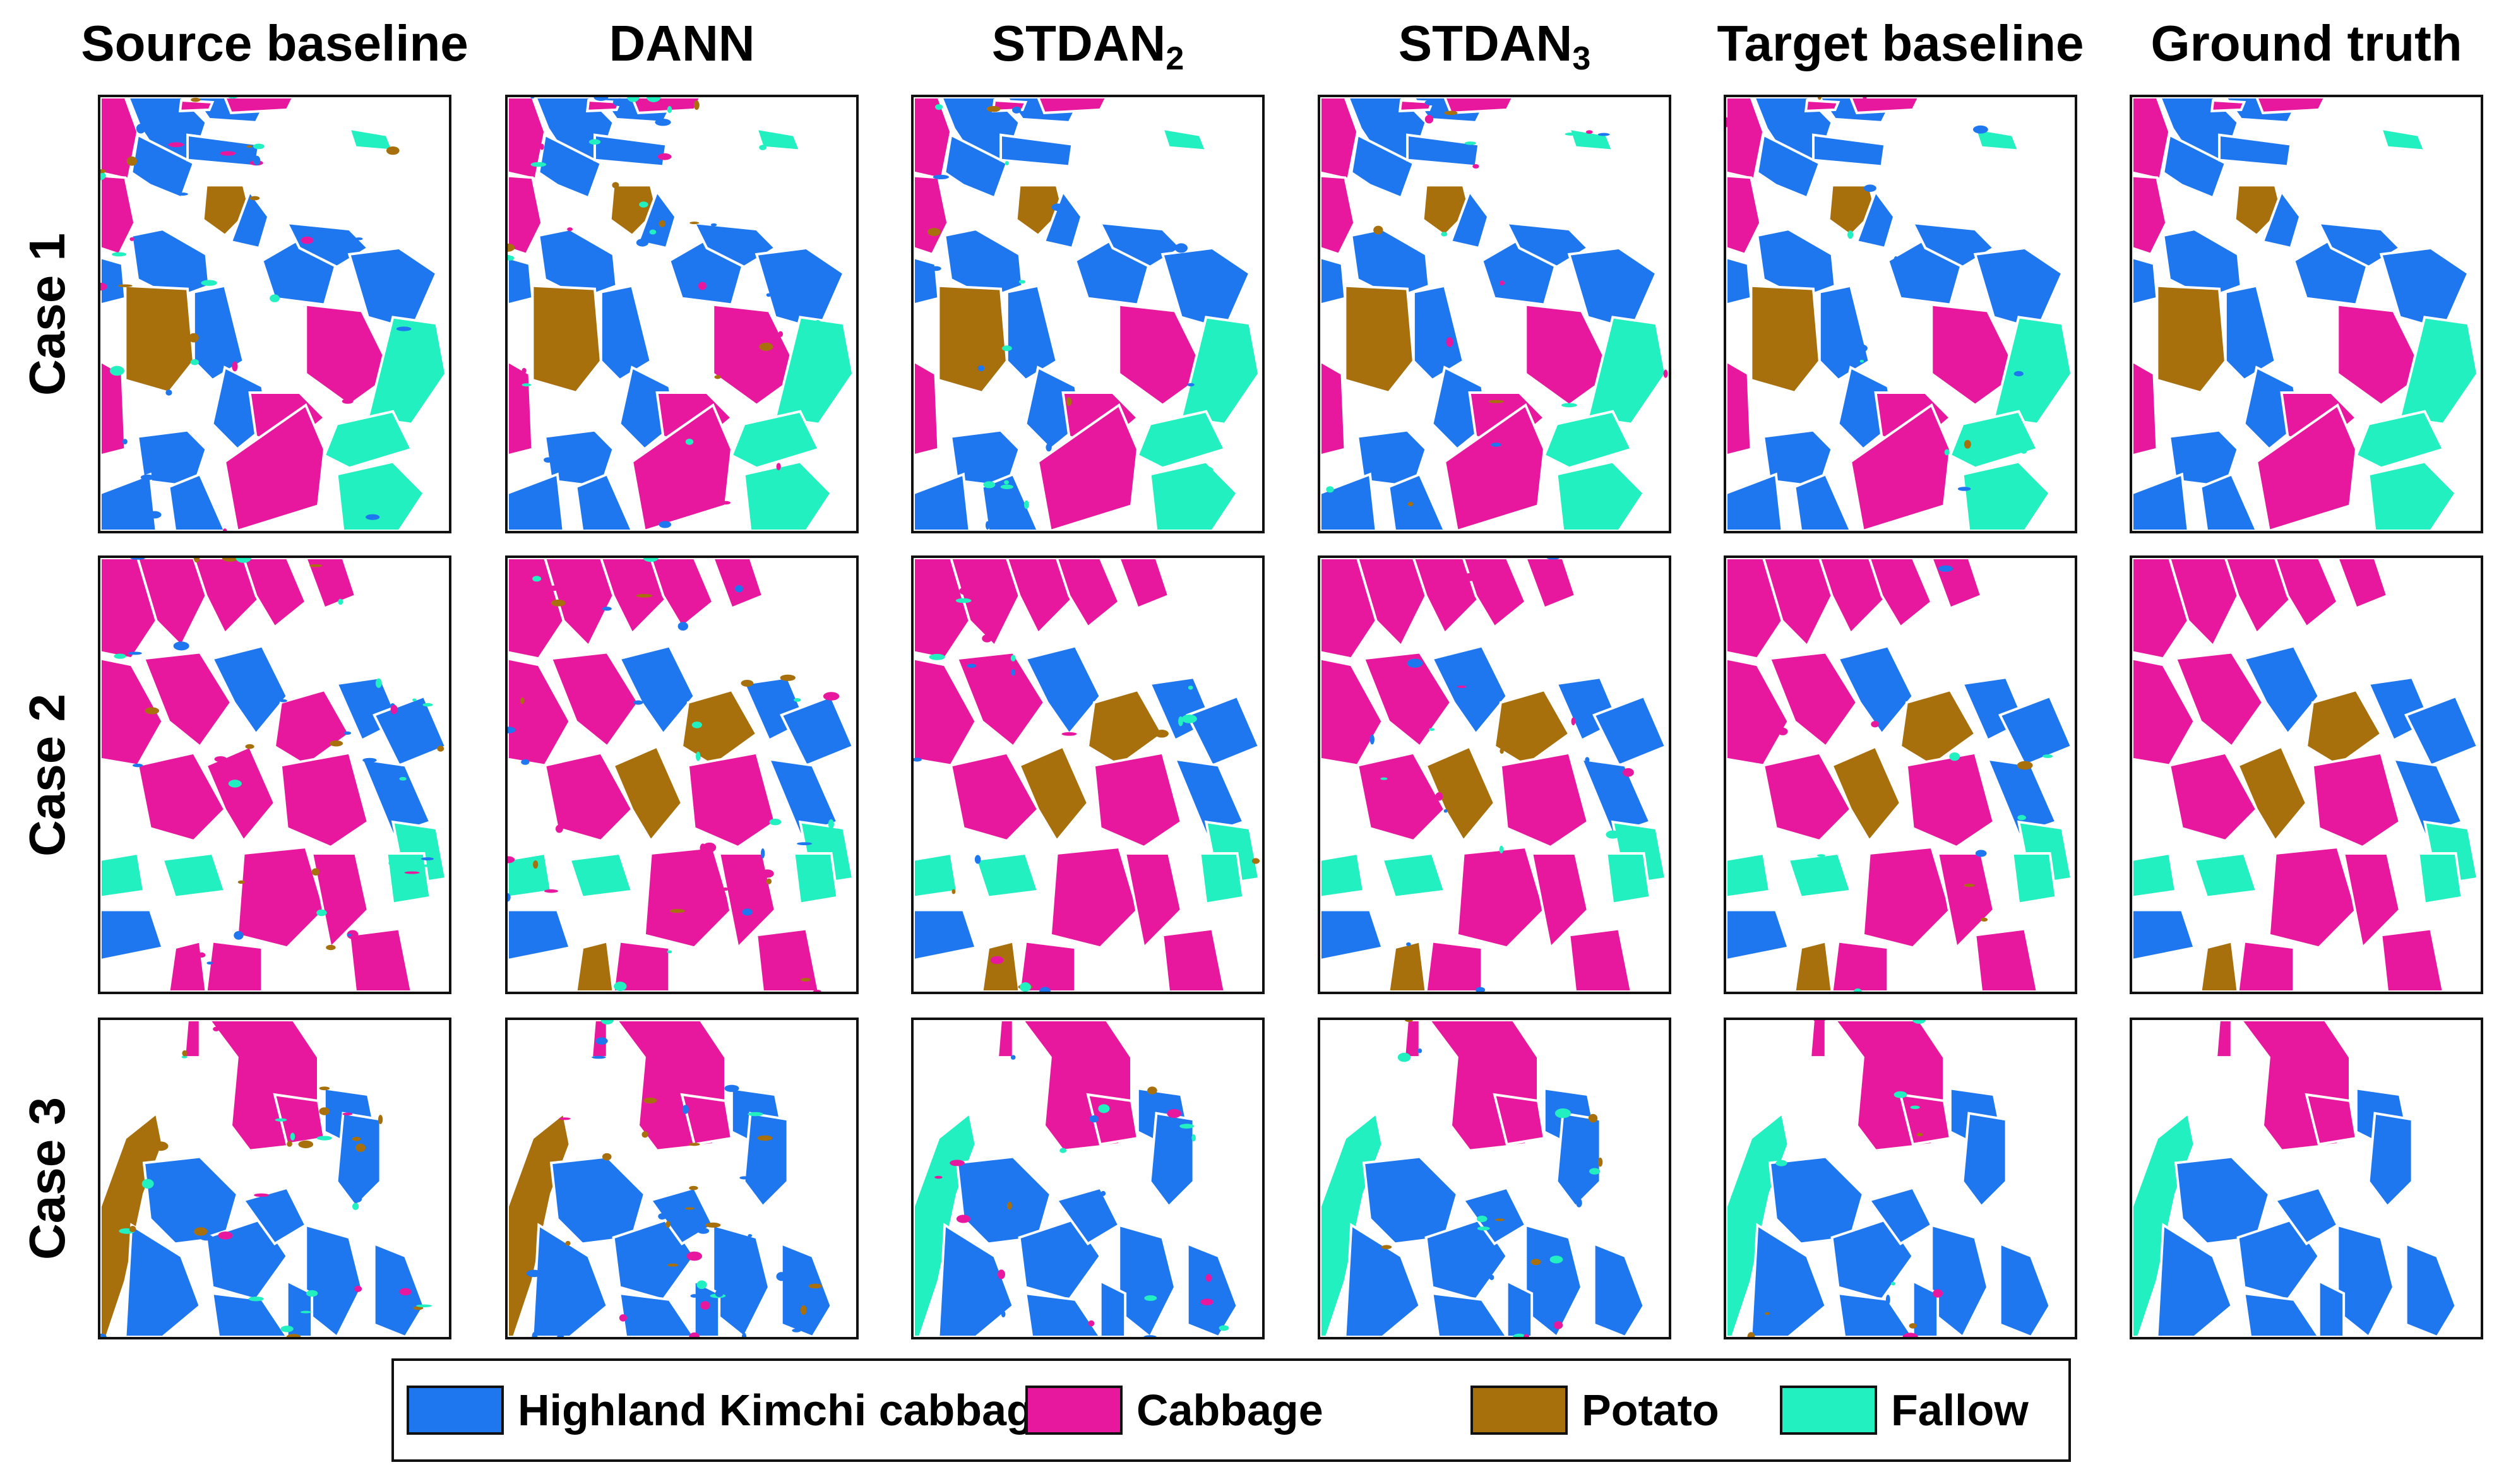  I want to click on map-panel-case1-col4, so click(1494, 314).